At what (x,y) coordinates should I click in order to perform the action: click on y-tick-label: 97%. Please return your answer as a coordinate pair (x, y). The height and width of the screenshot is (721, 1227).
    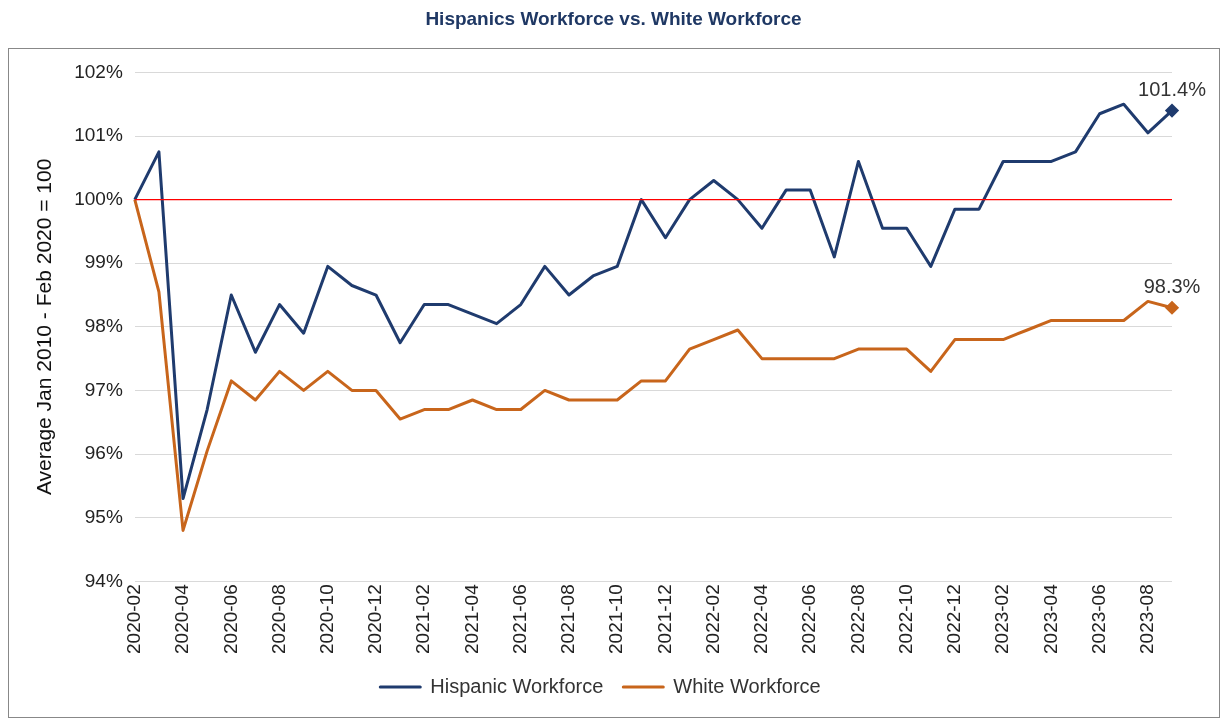
    Looking at the image, I should click on (103, 389).